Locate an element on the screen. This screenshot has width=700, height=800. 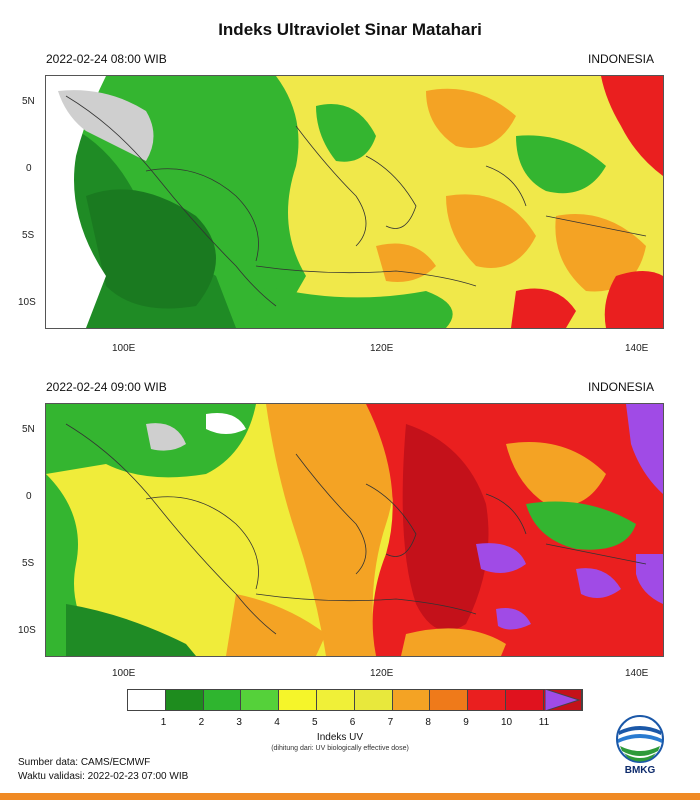
panel1-datetime: 2022-02-24 08:00 WIB is located at coordinates (106, 59).